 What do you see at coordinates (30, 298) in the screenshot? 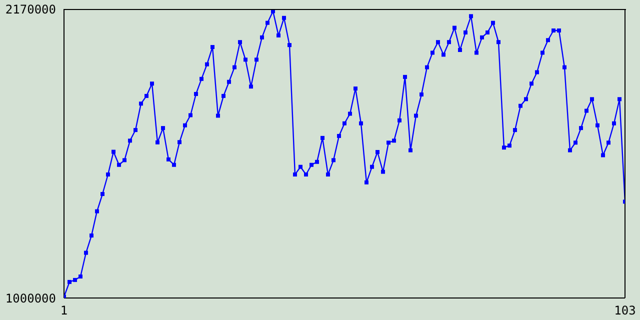
I see `y-tick-label: 1000000` at bounding box center [30, 298].